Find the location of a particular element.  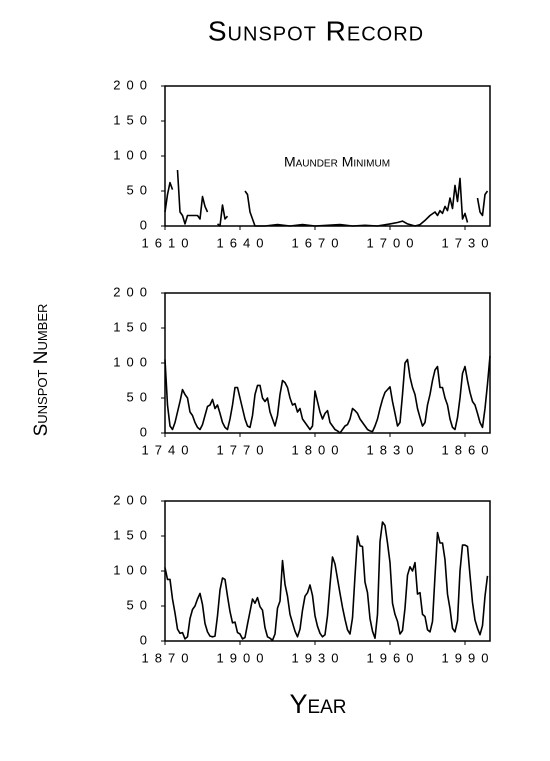

x-tick-label: 1640 is located at coordinates (243, 242).